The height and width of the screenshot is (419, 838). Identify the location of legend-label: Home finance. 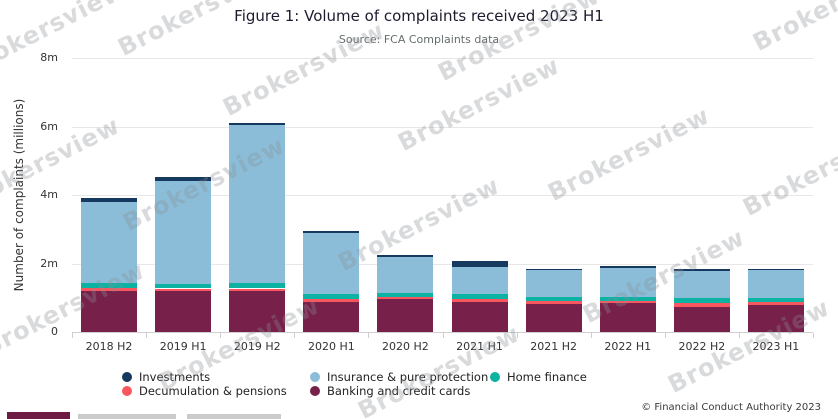
(547, 376).